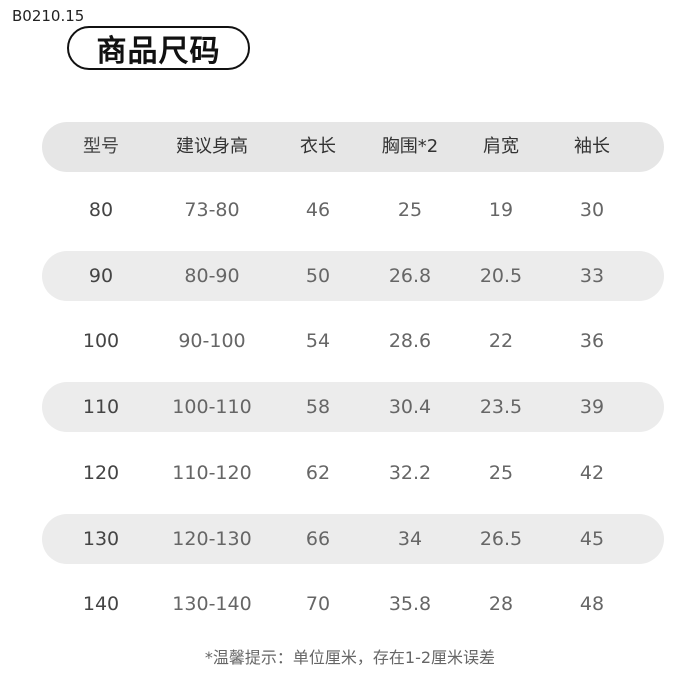 The image size is (700, 699). Describe the element at coordinates (158, 48) in the screenshot. I see `page-title: 商品尺码` at that location.